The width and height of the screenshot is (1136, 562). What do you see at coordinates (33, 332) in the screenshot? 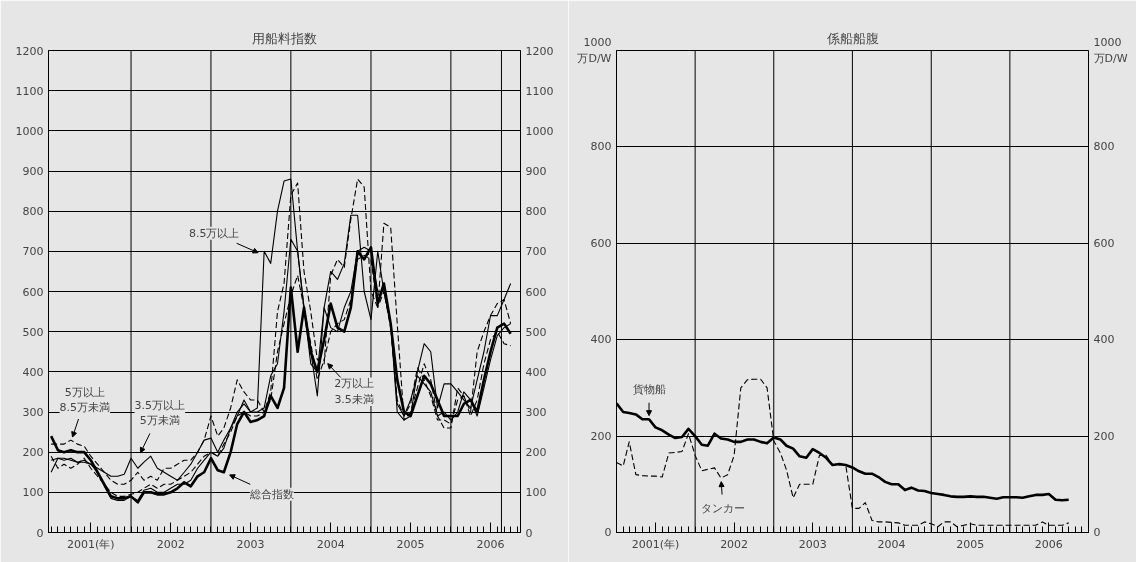
I see `y-tick-label: 500` at bounding box center [33, 332].